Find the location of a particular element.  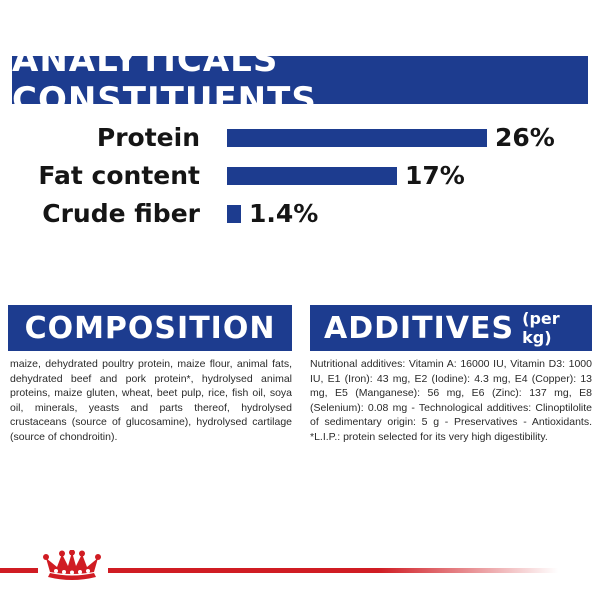

footer-red-line-left is located at coordinates (19, 570).